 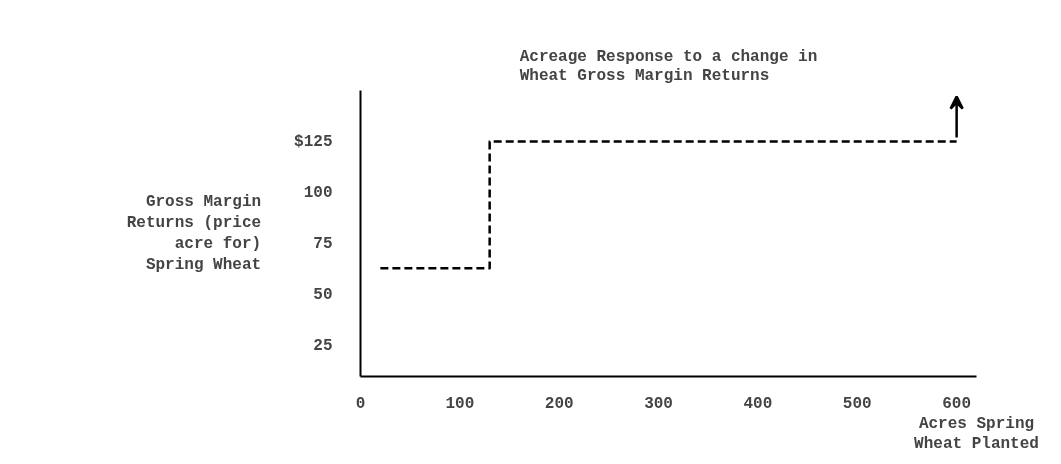 I want to click on x-tick-label: 500, so click(x=857, y=403).